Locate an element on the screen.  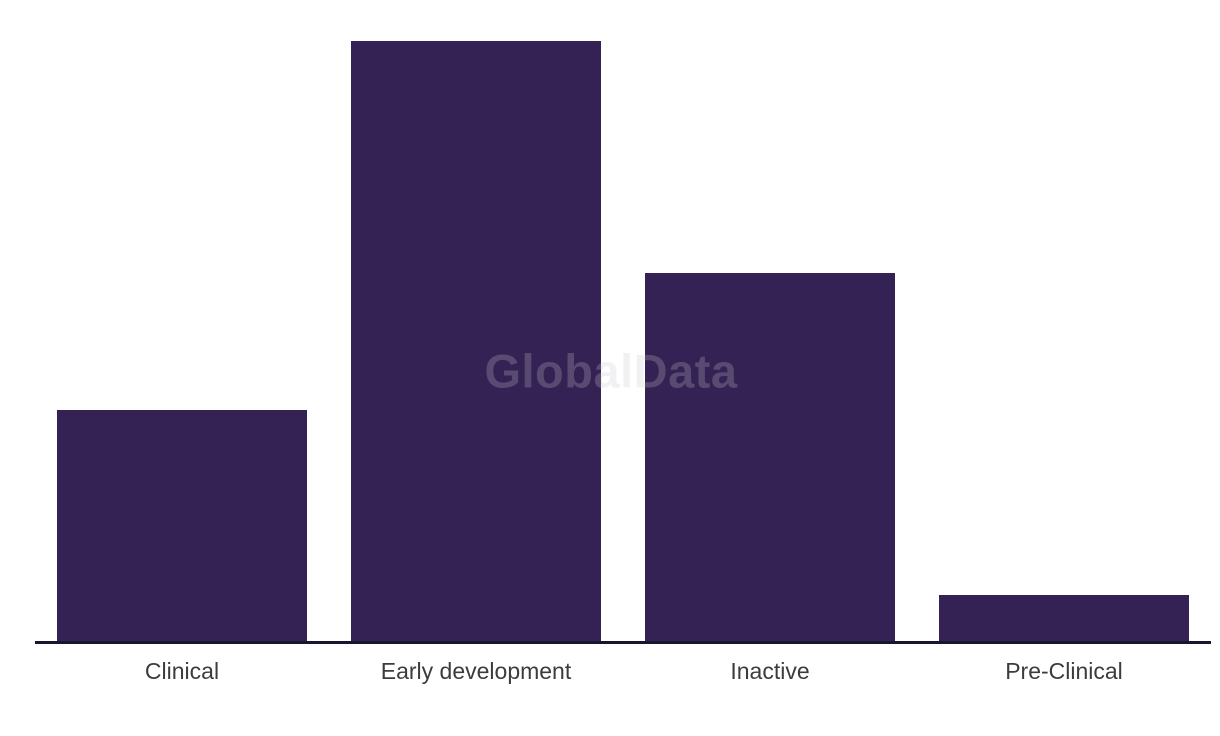
bar-clinical is located at coordinates (182, 525).